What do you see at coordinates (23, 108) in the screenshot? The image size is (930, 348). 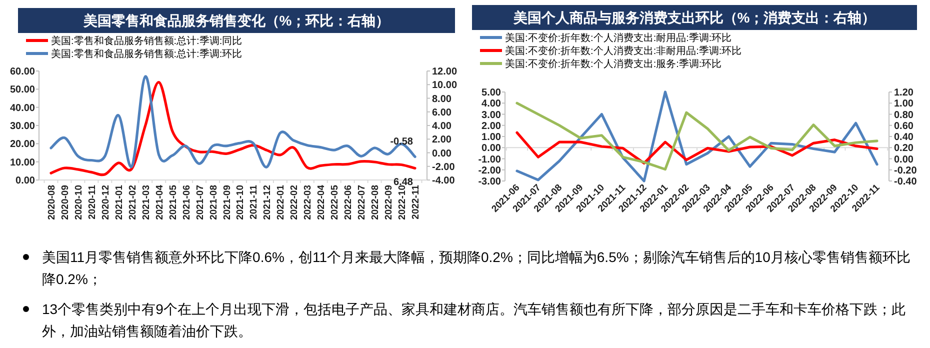 I see `y-tick-label: 40.00` at bounding box center [23, 108].